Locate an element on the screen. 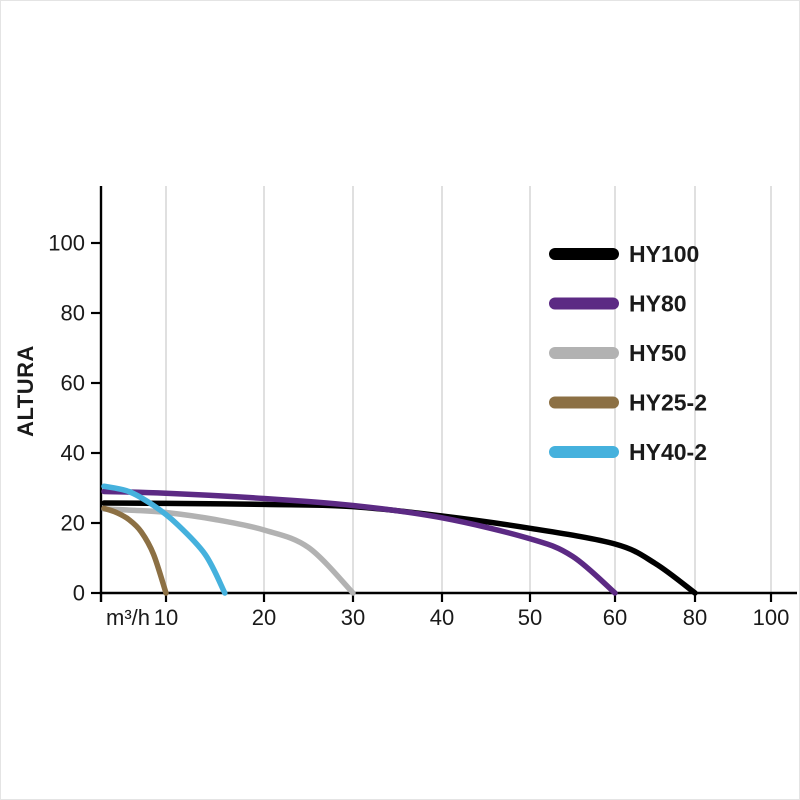  legend-label: HY100 is located at coordinates (664, 254).